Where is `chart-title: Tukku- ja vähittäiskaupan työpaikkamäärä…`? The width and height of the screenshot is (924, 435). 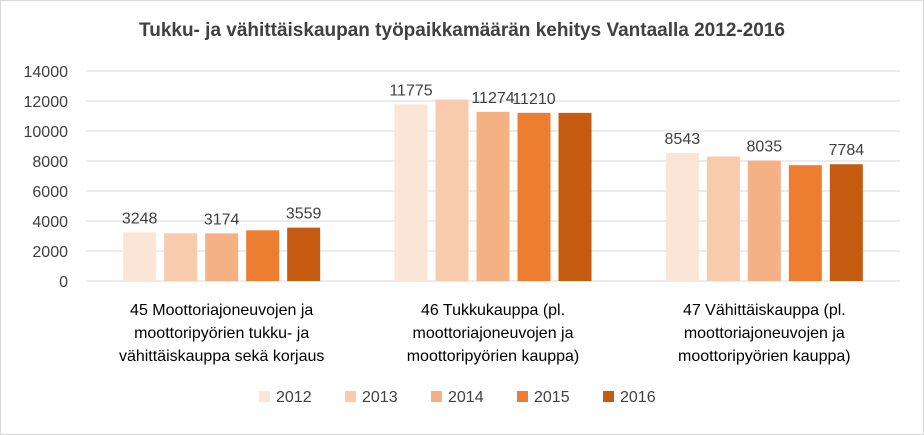 chart-title: Tukku- ja vähittäiskaupan työpaikkamäärä… is located at coordinates (462, 30).